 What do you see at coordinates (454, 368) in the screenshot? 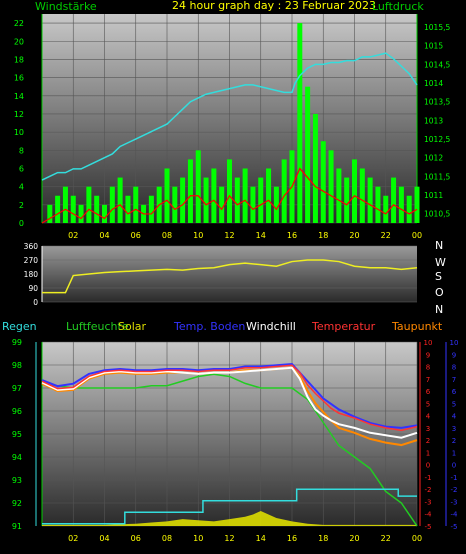
I see `temp-blue-tick-label: 8` at bounding box center [454, 368].